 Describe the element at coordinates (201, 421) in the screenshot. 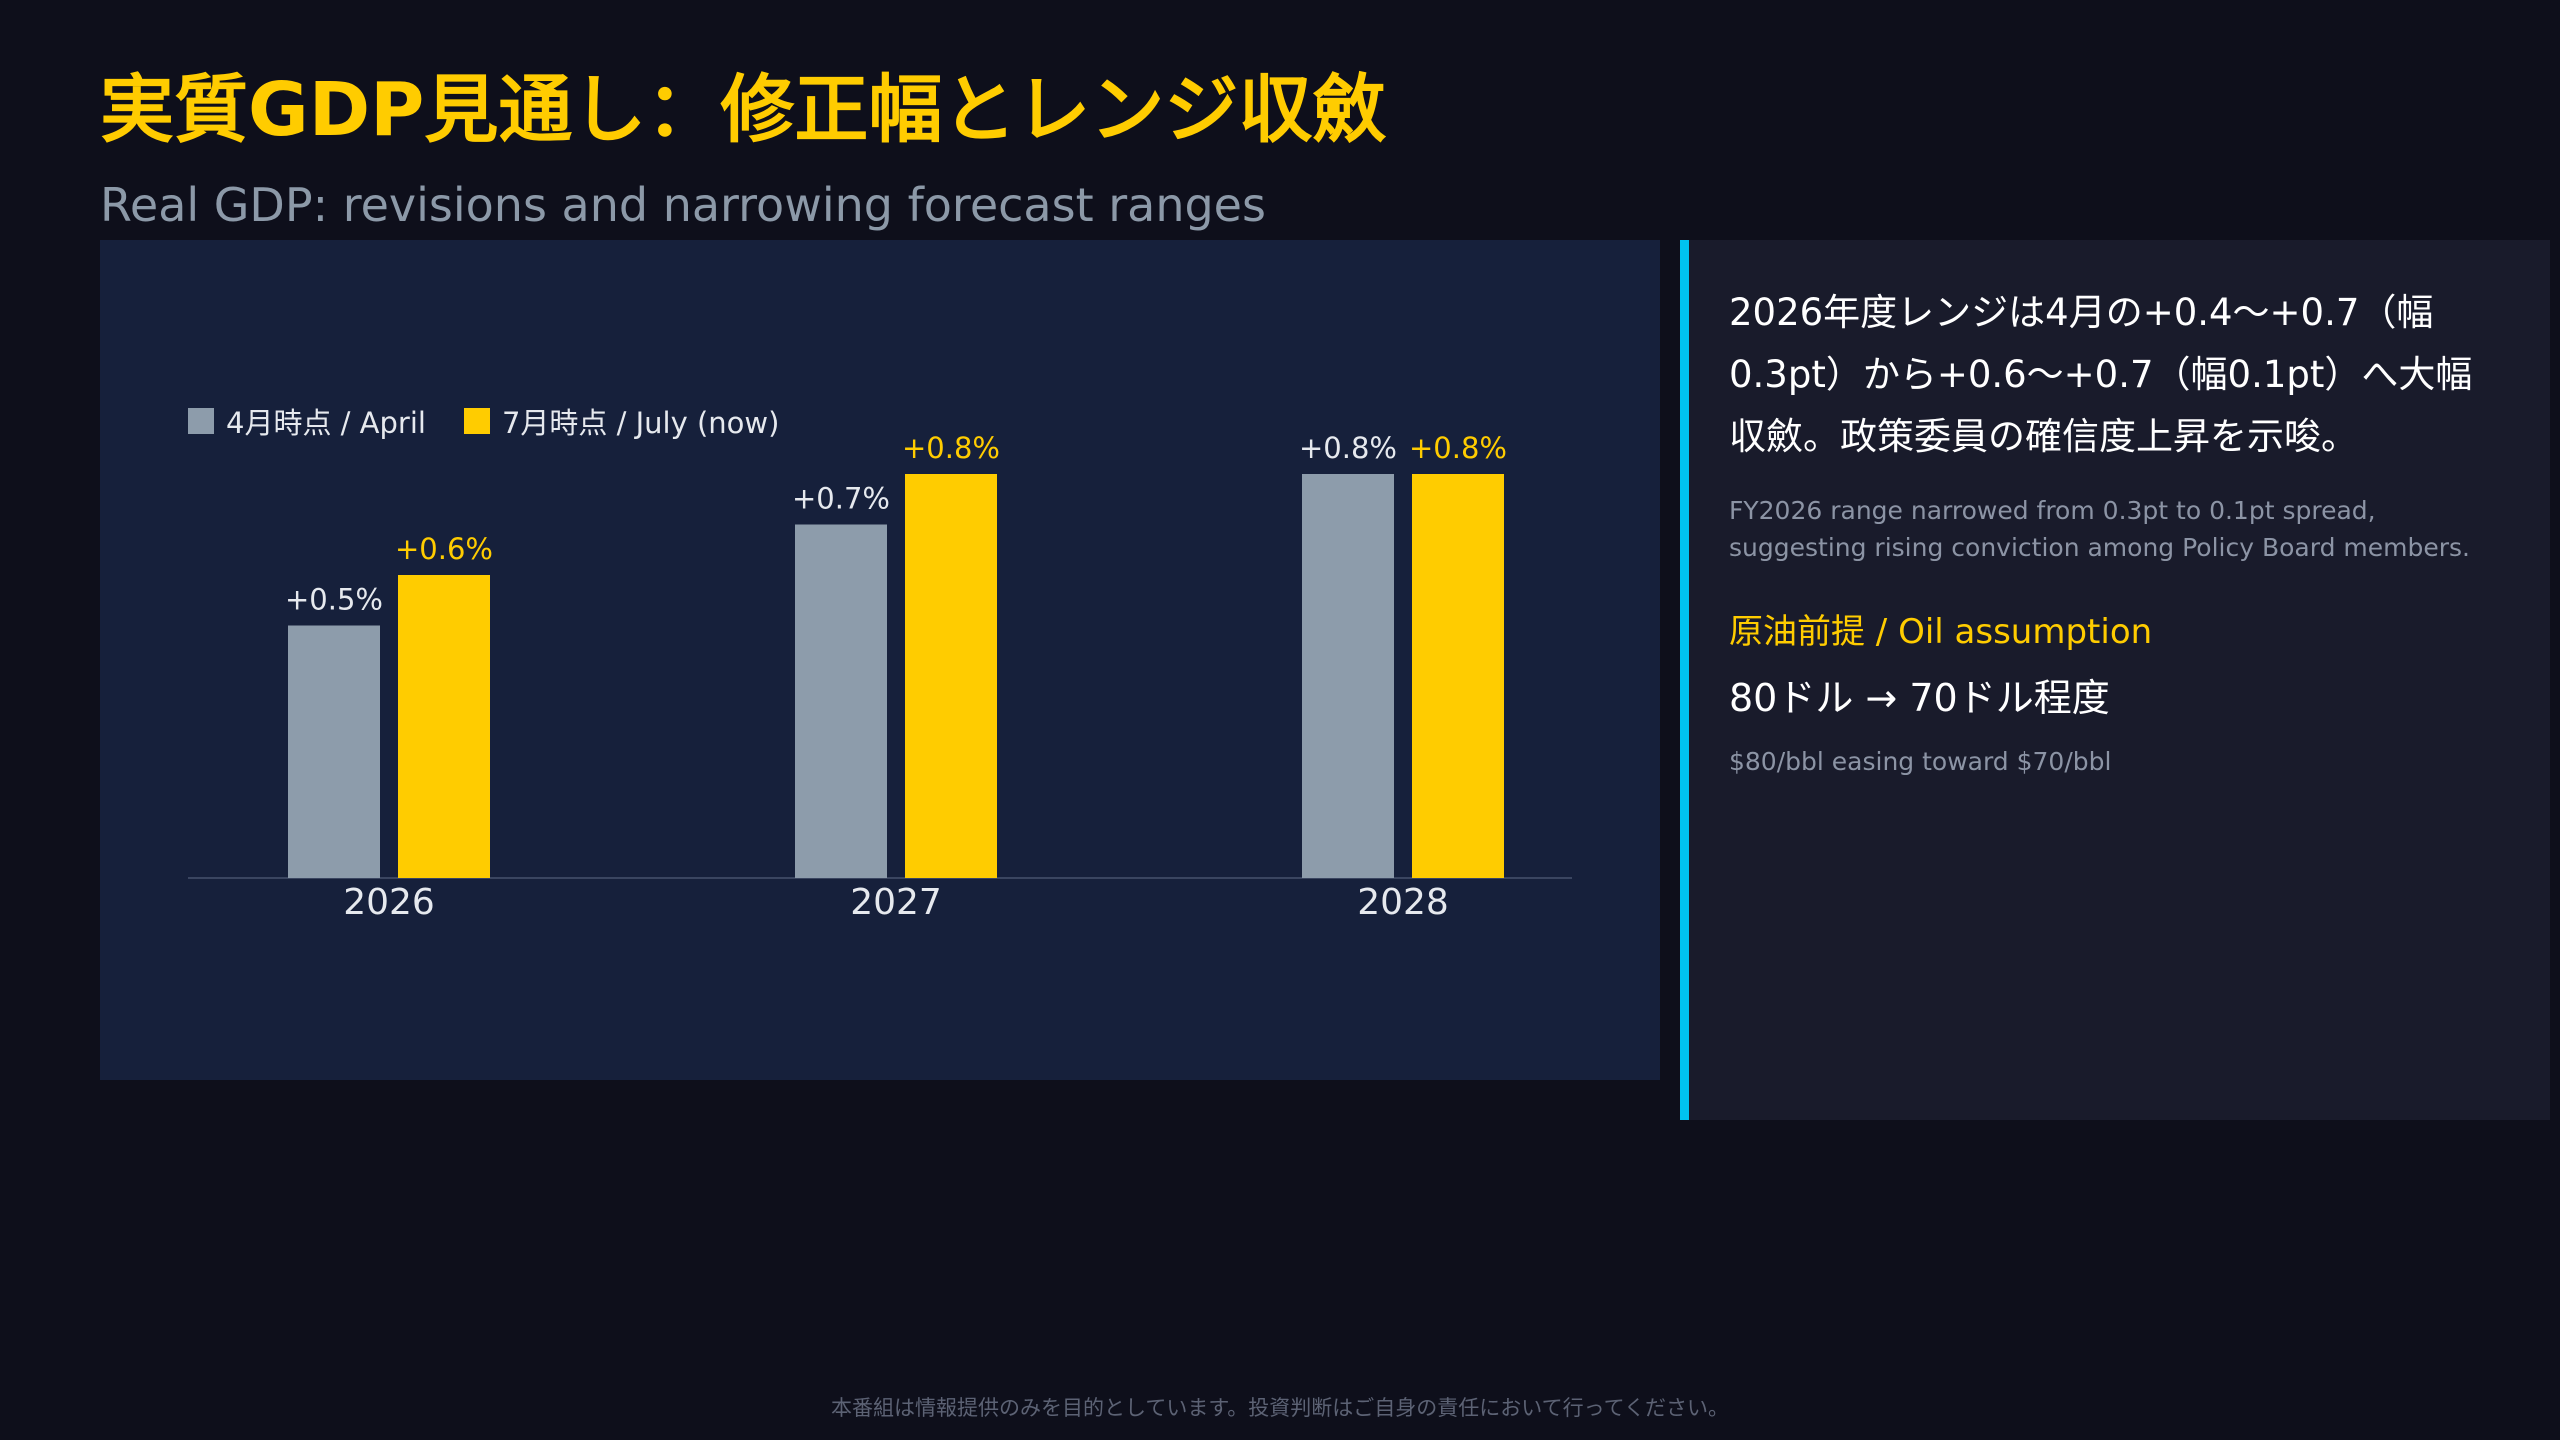

I see `legend-swatch-april` at that location.